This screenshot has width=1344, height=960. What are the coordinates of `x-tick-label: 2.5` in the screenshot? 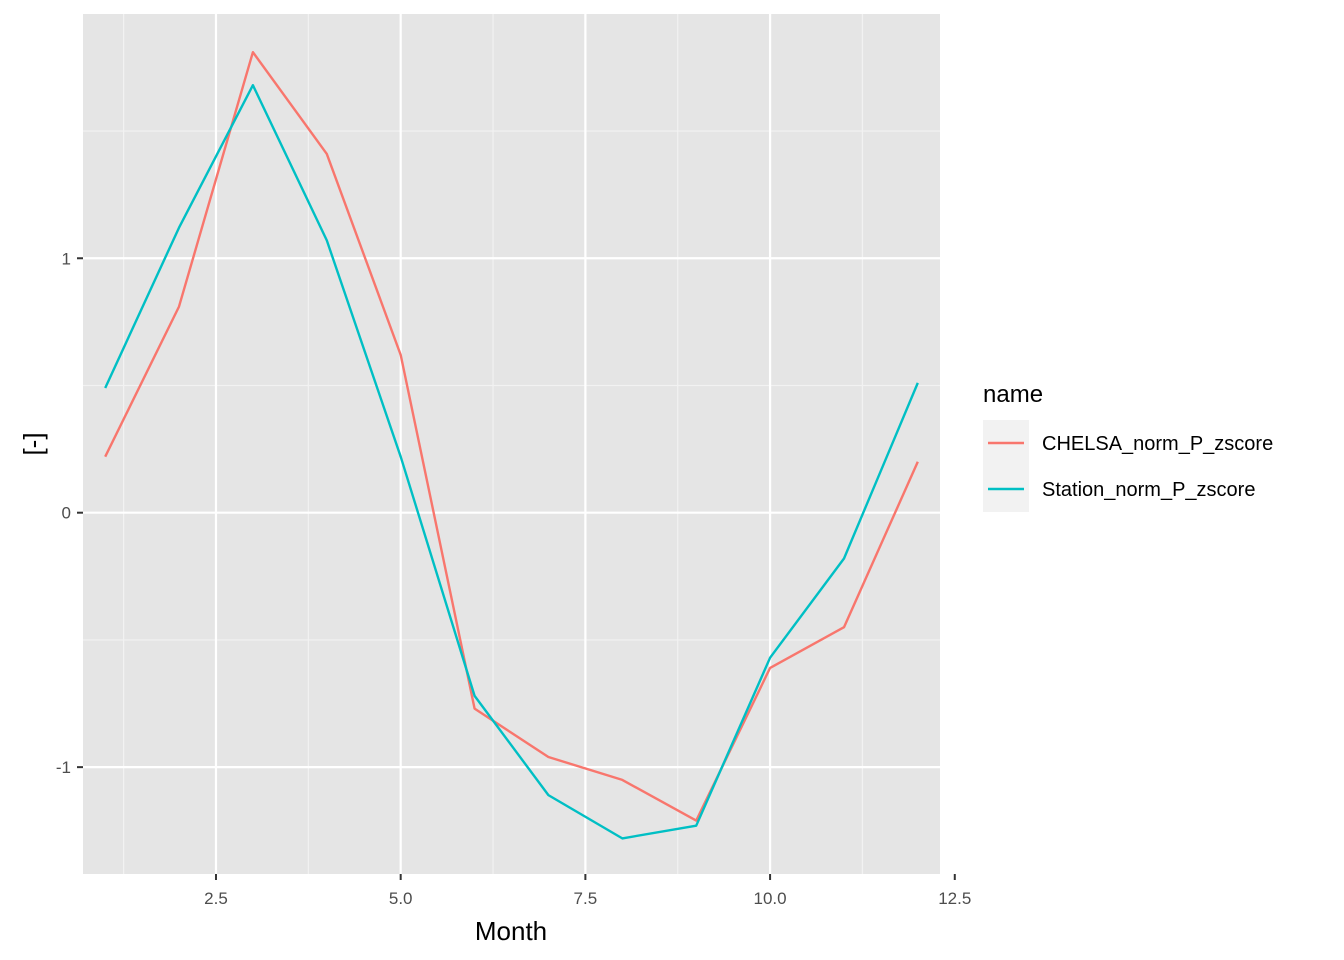 It's located at (216, 898).